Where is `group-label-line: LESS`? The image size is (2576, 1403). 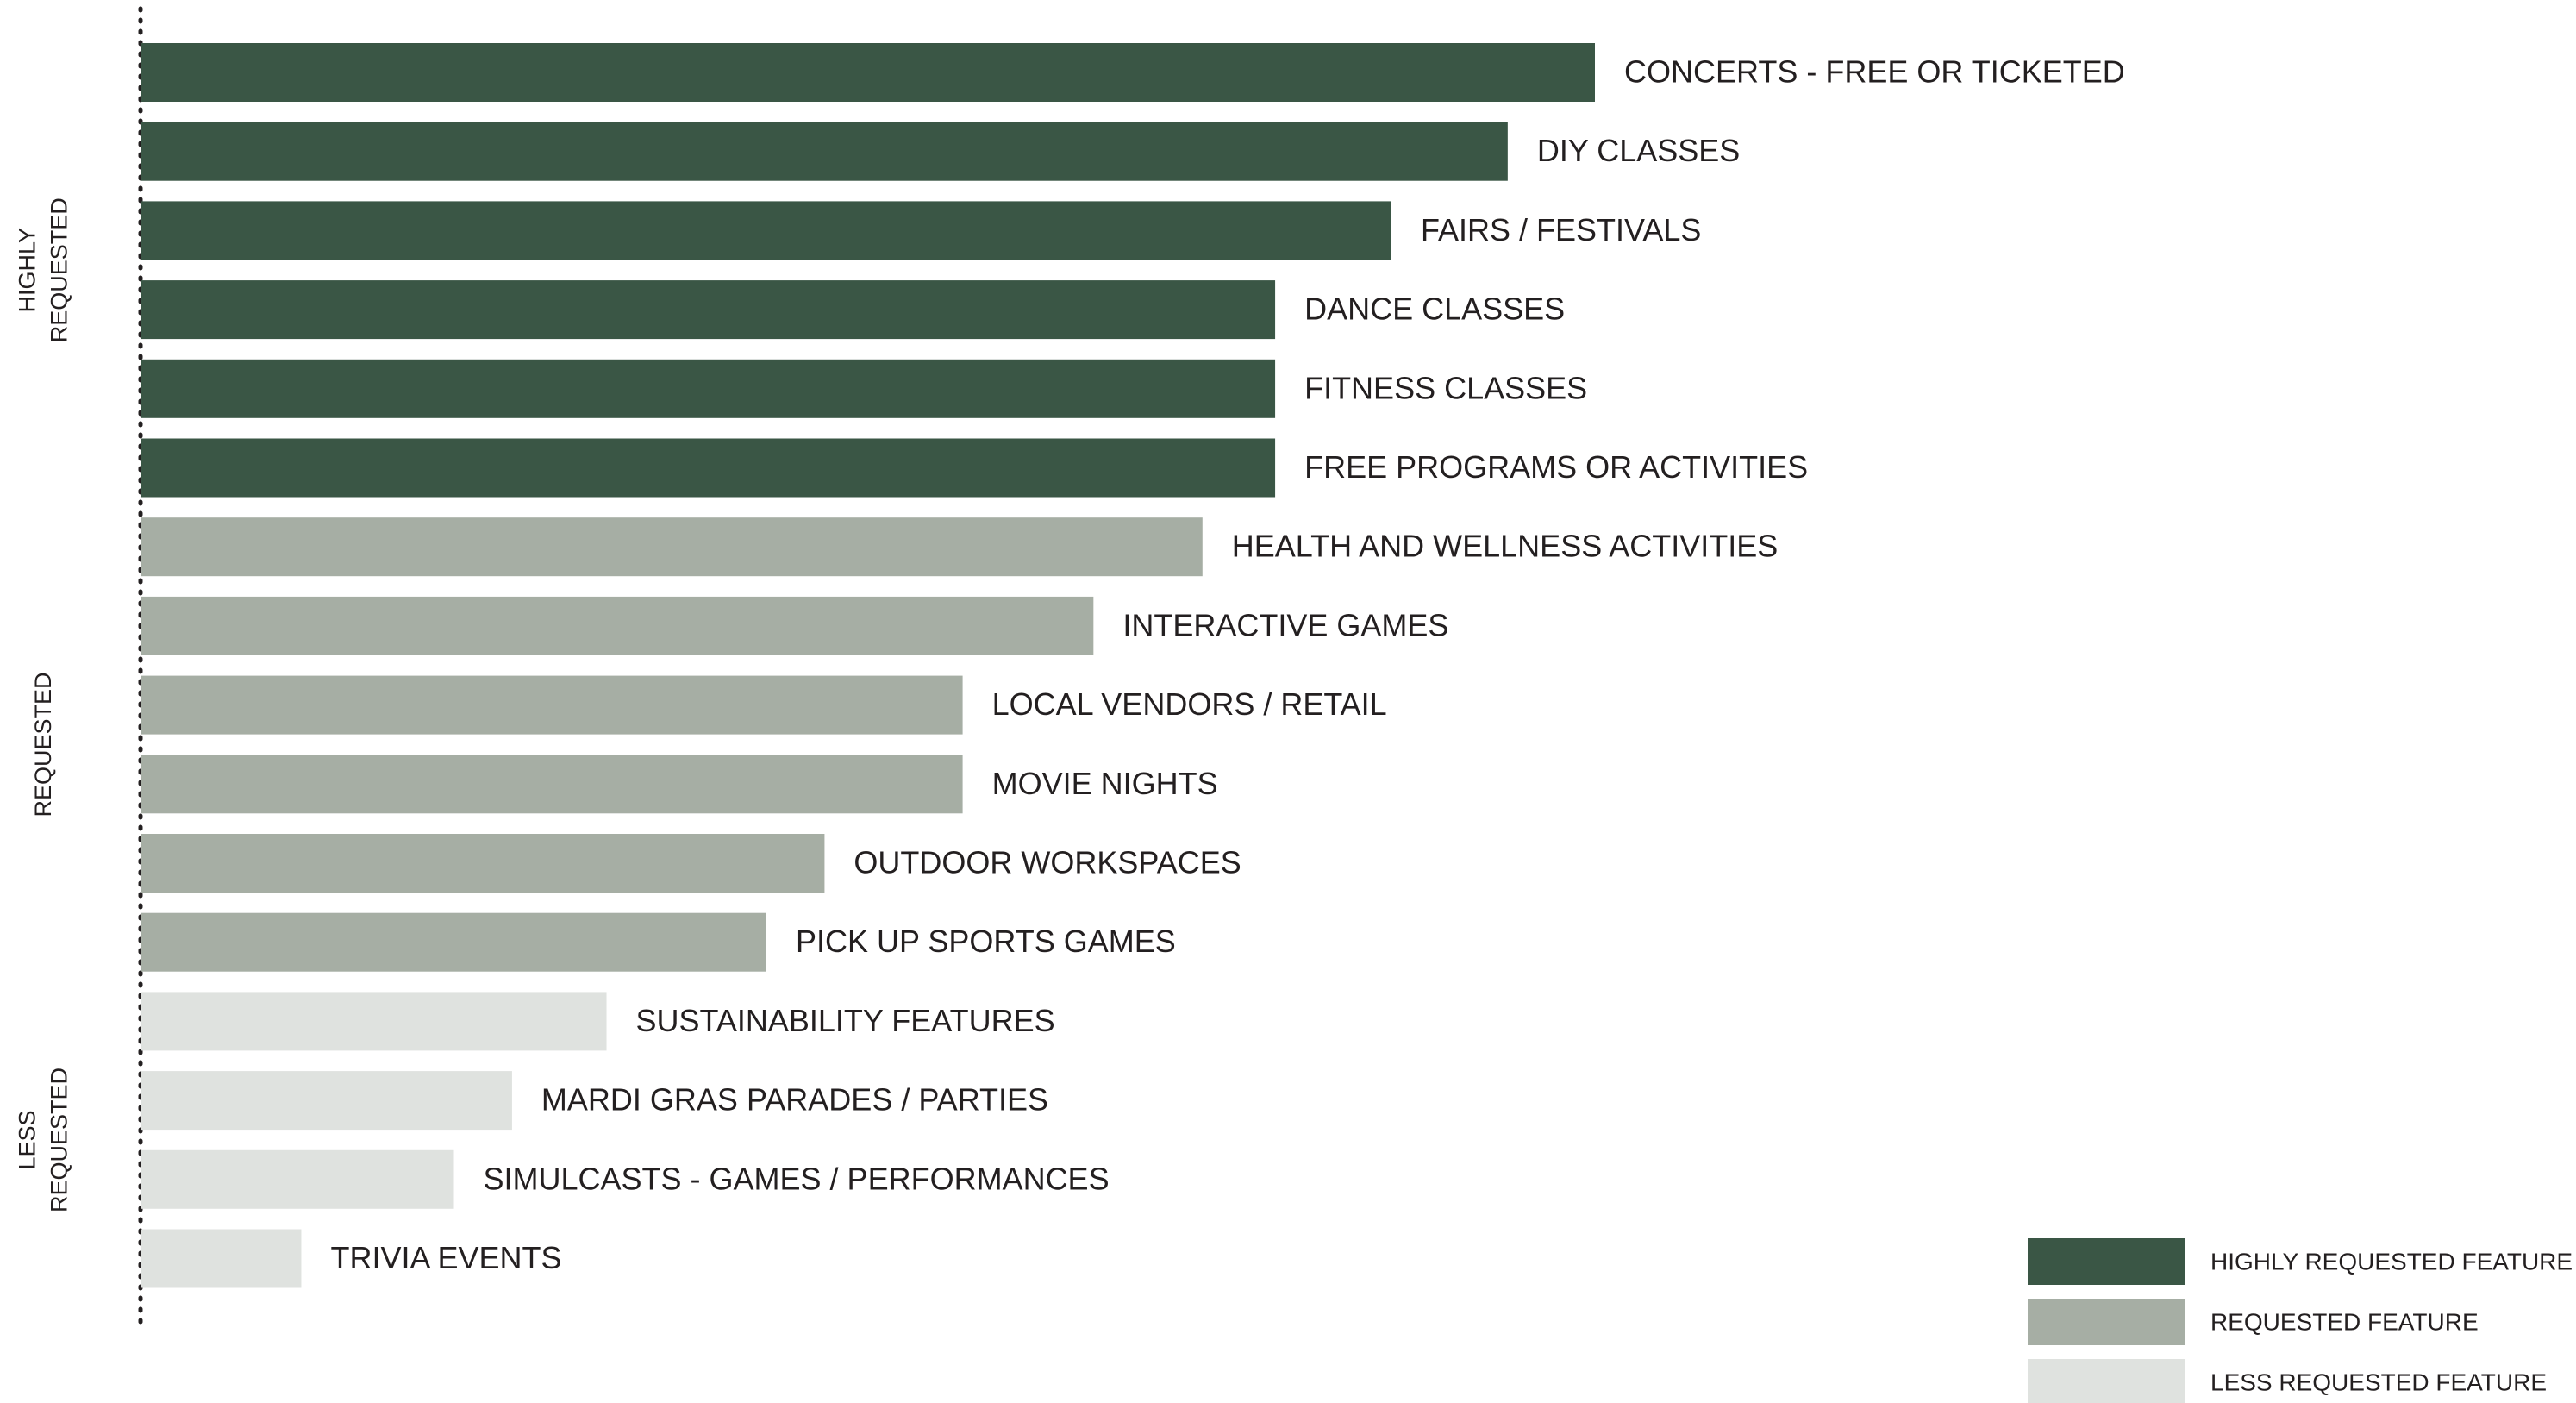
group-label-line: LESS is located at coordinates (28, 1139).